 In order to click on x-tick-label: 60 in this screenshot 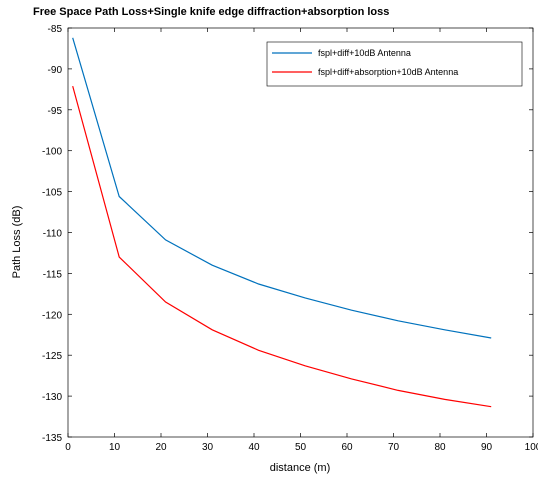, I will do `click(347, 447)`.